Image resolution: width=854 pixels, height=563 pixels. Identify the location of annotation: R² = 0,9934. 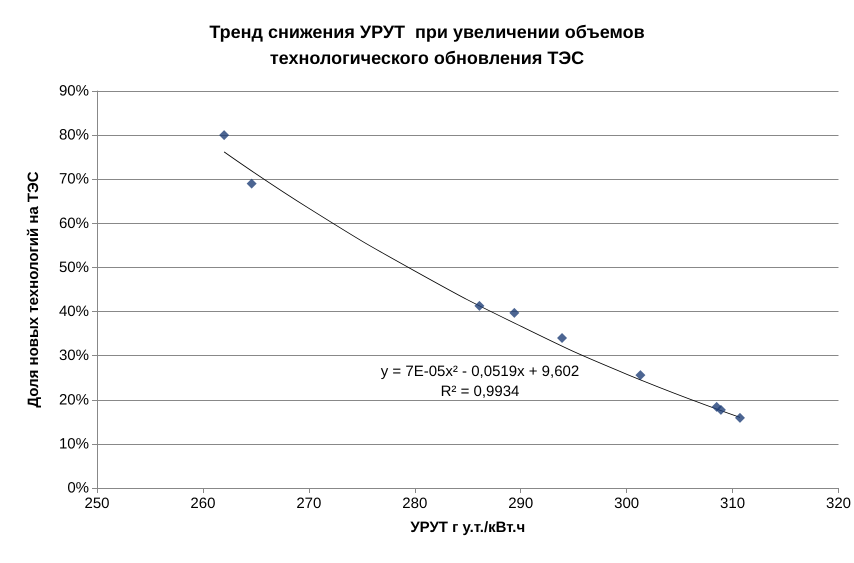
(480, 391).